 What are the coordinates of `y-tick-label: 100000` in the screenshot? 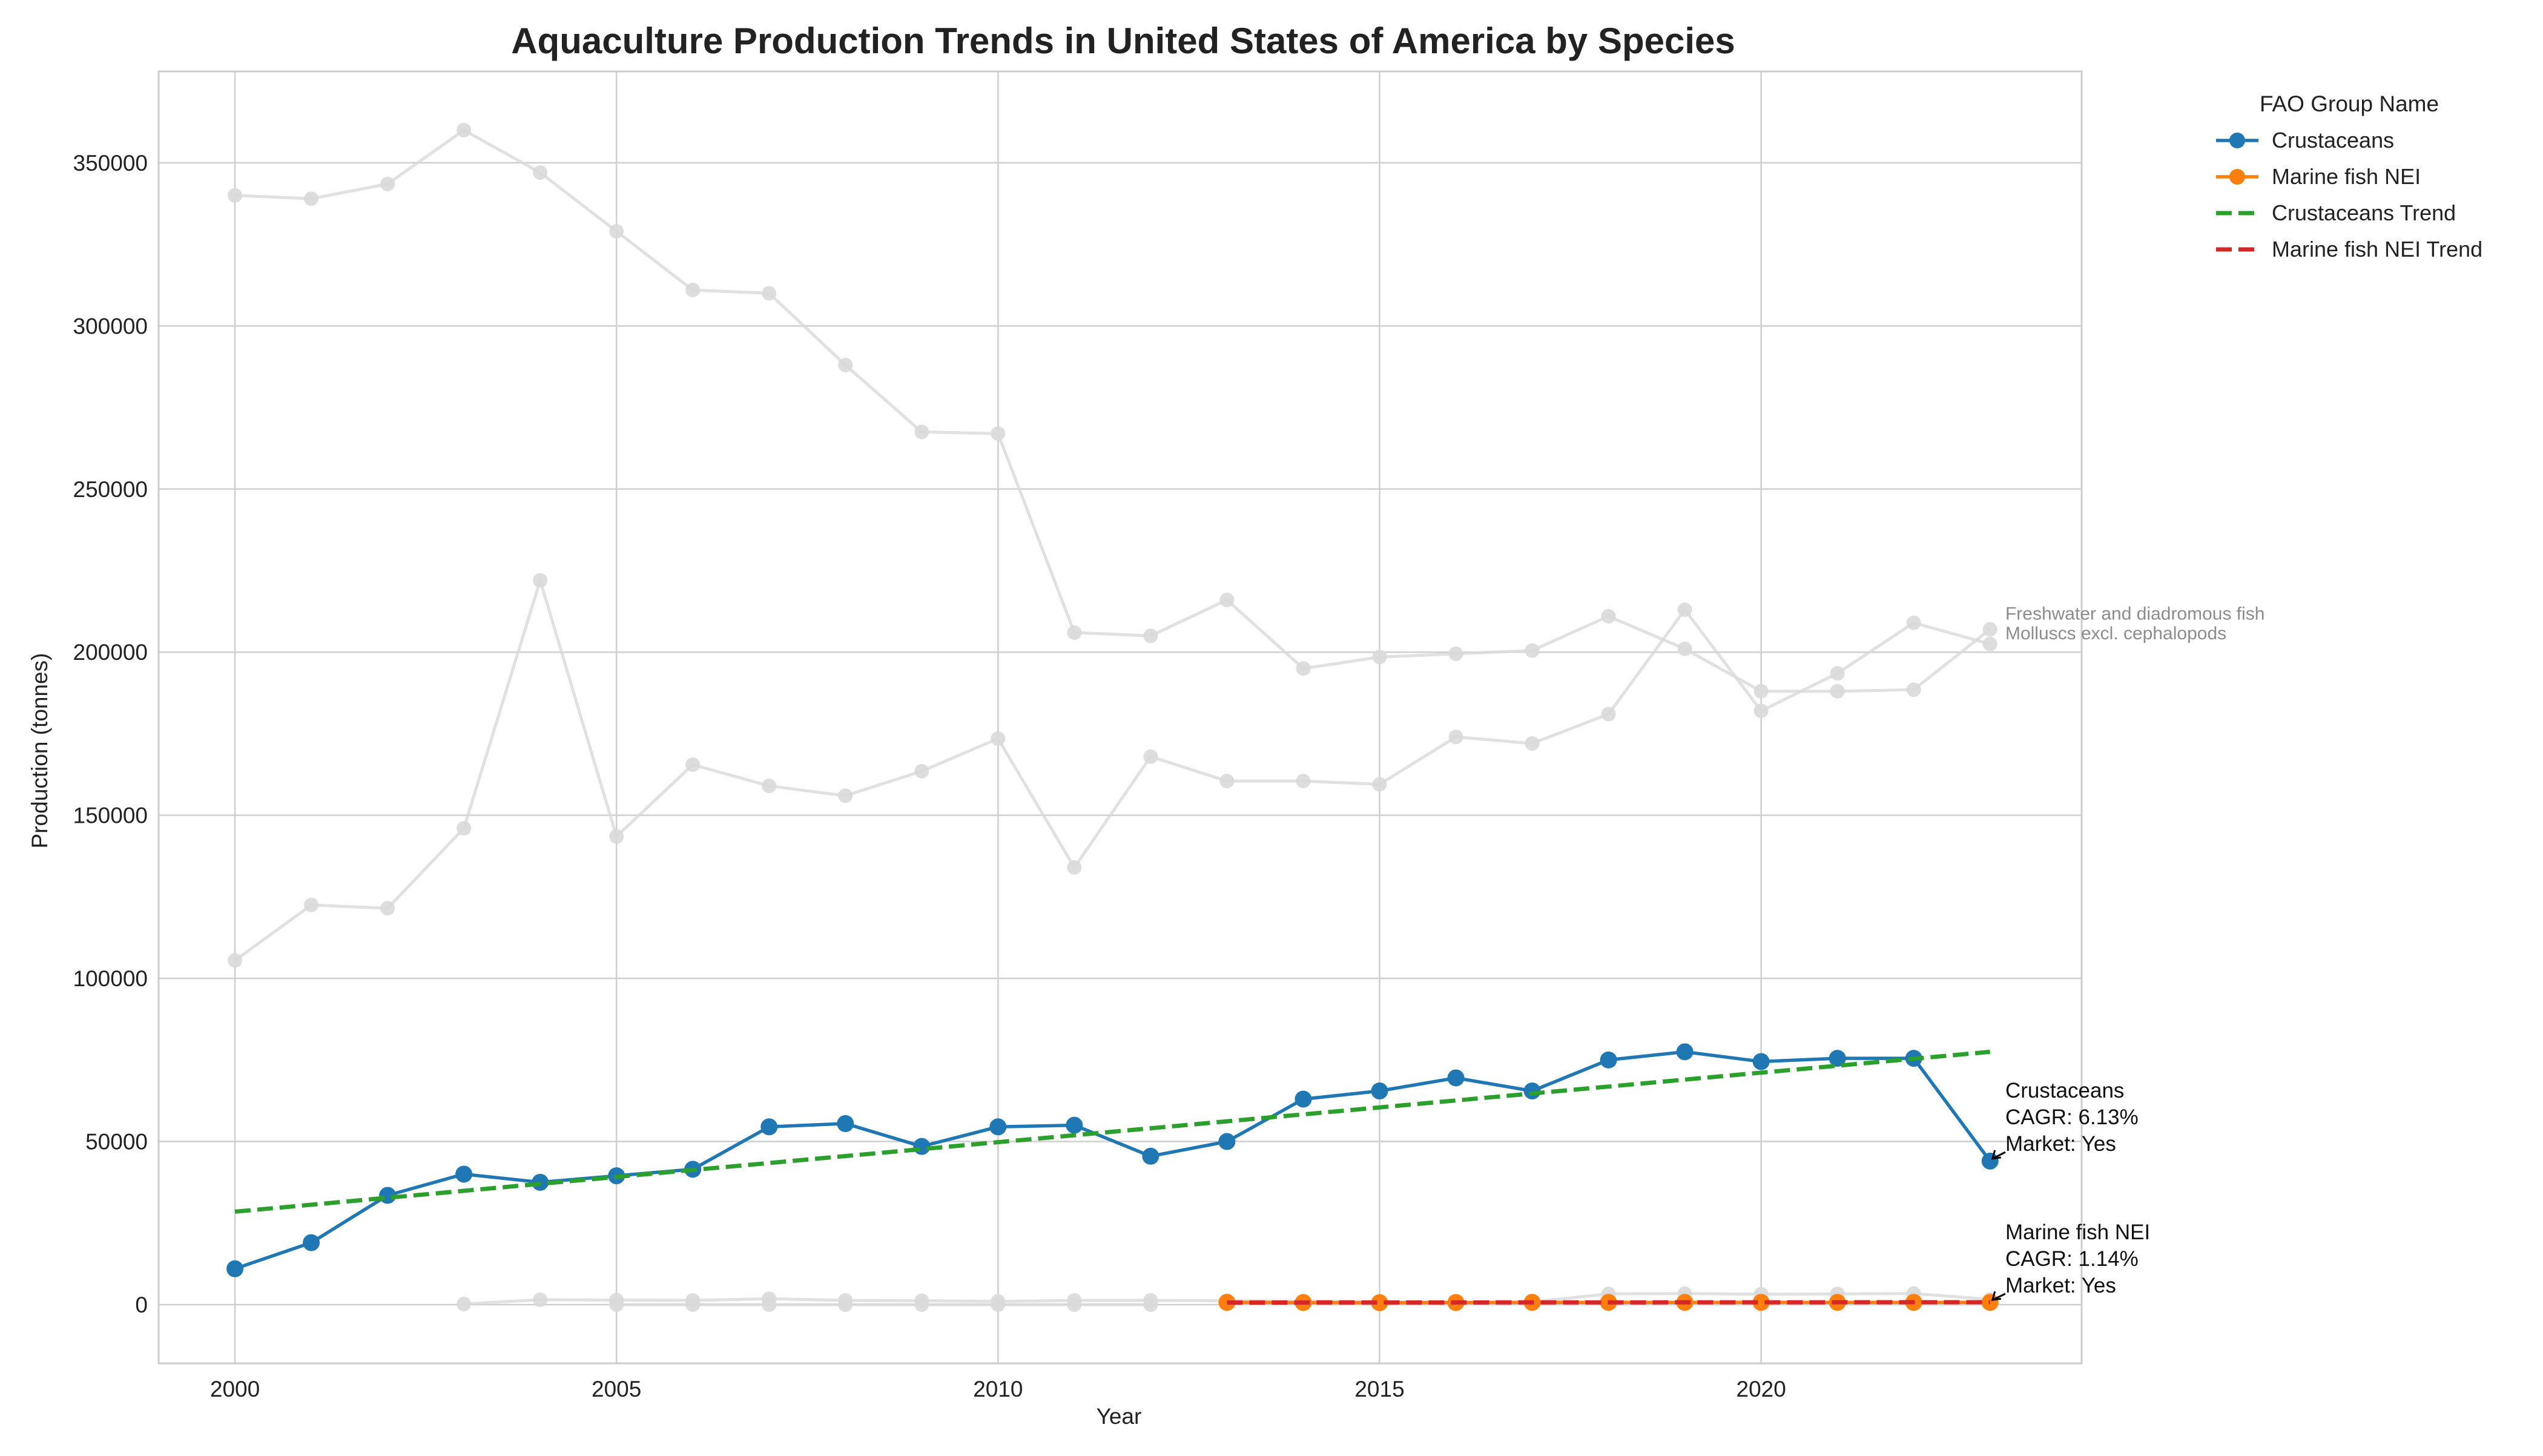 It's located at (110, 978).